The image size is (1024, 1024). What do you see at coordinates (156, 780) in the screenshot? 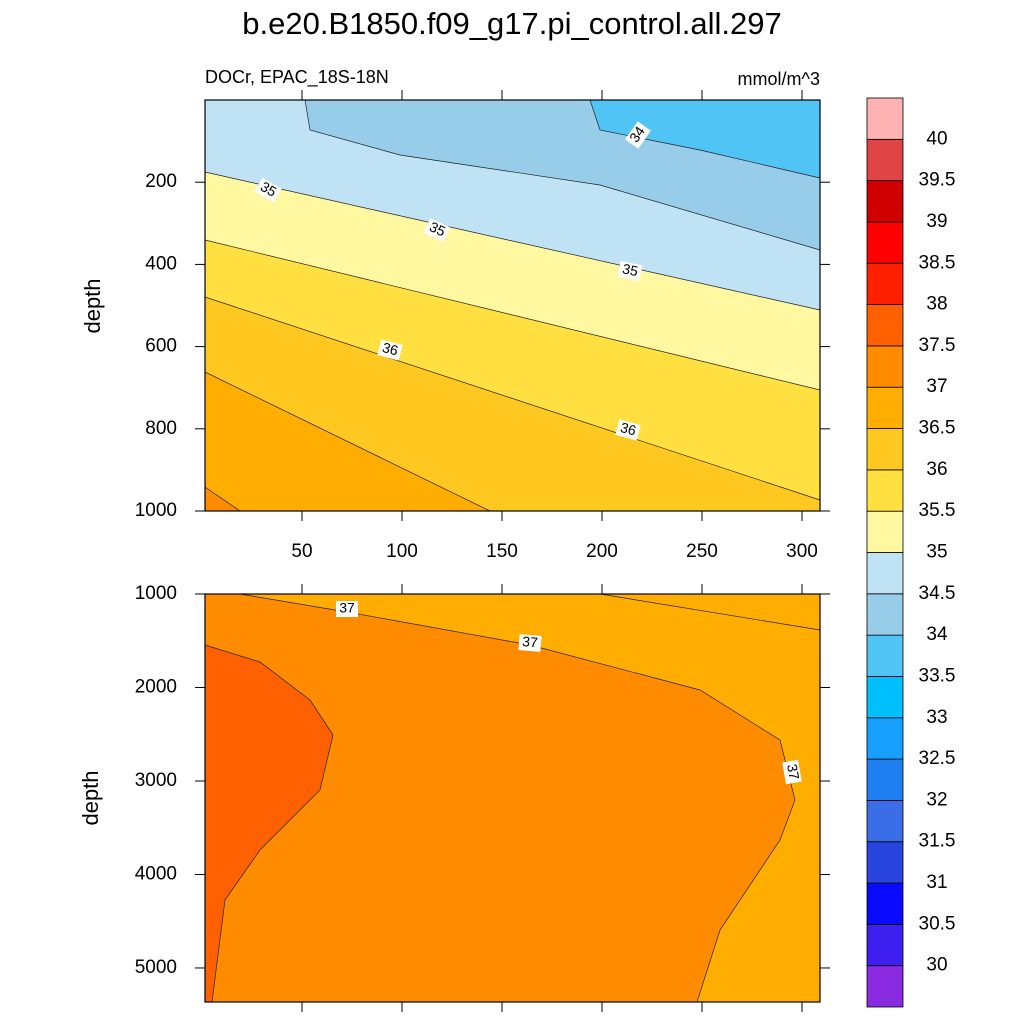
I see `y-tick-label: 3000` at bounding box center [156, 780].